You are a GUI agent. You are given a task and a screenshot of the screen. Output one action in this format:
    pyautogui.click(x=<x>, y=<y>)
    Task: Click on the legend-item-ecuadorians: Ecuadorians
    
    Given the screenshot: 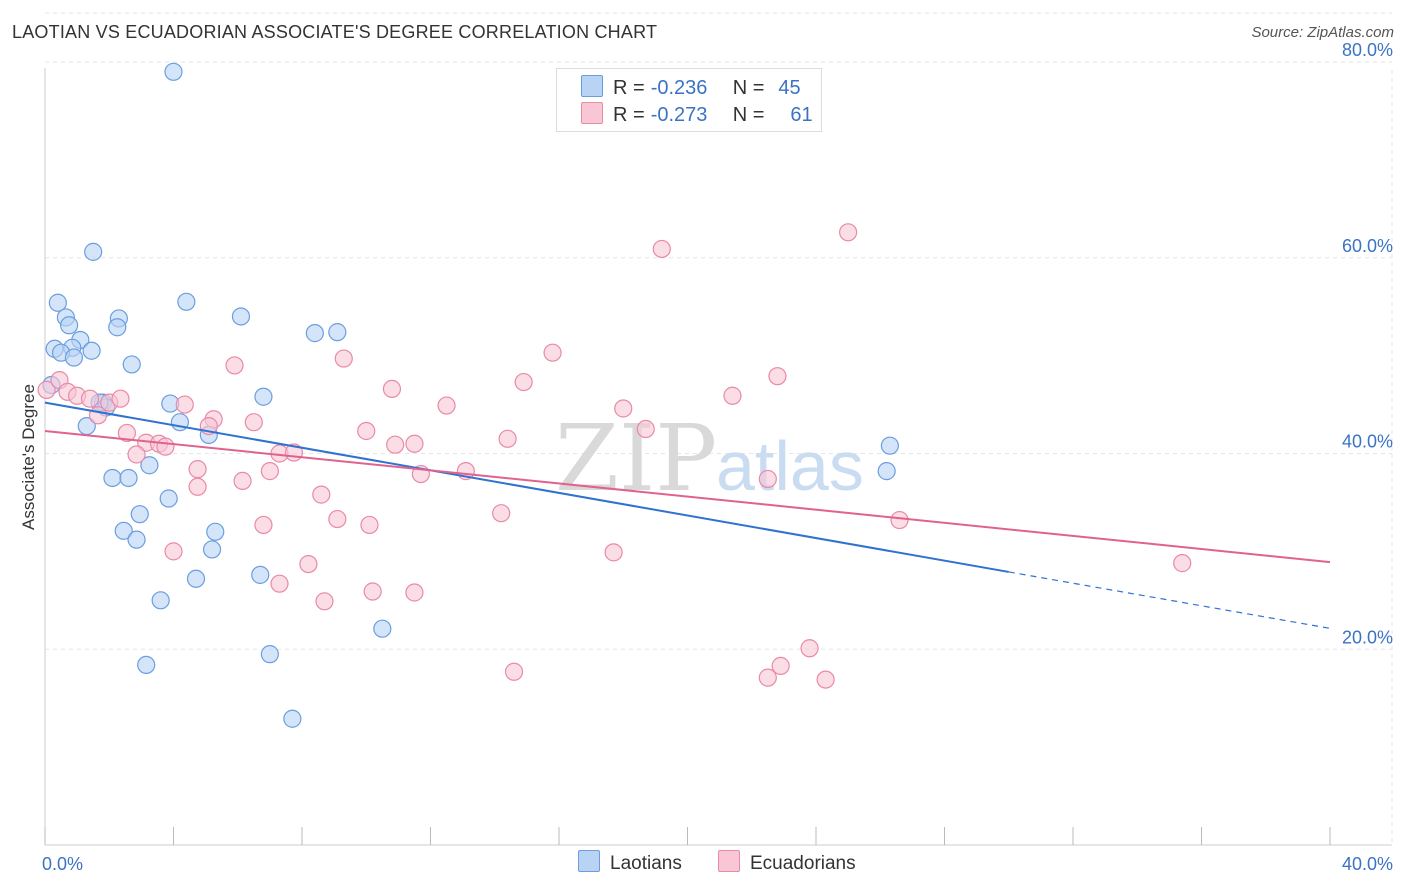 What is the action you would take?
    pyautogui.click(x=787, y=862)
    